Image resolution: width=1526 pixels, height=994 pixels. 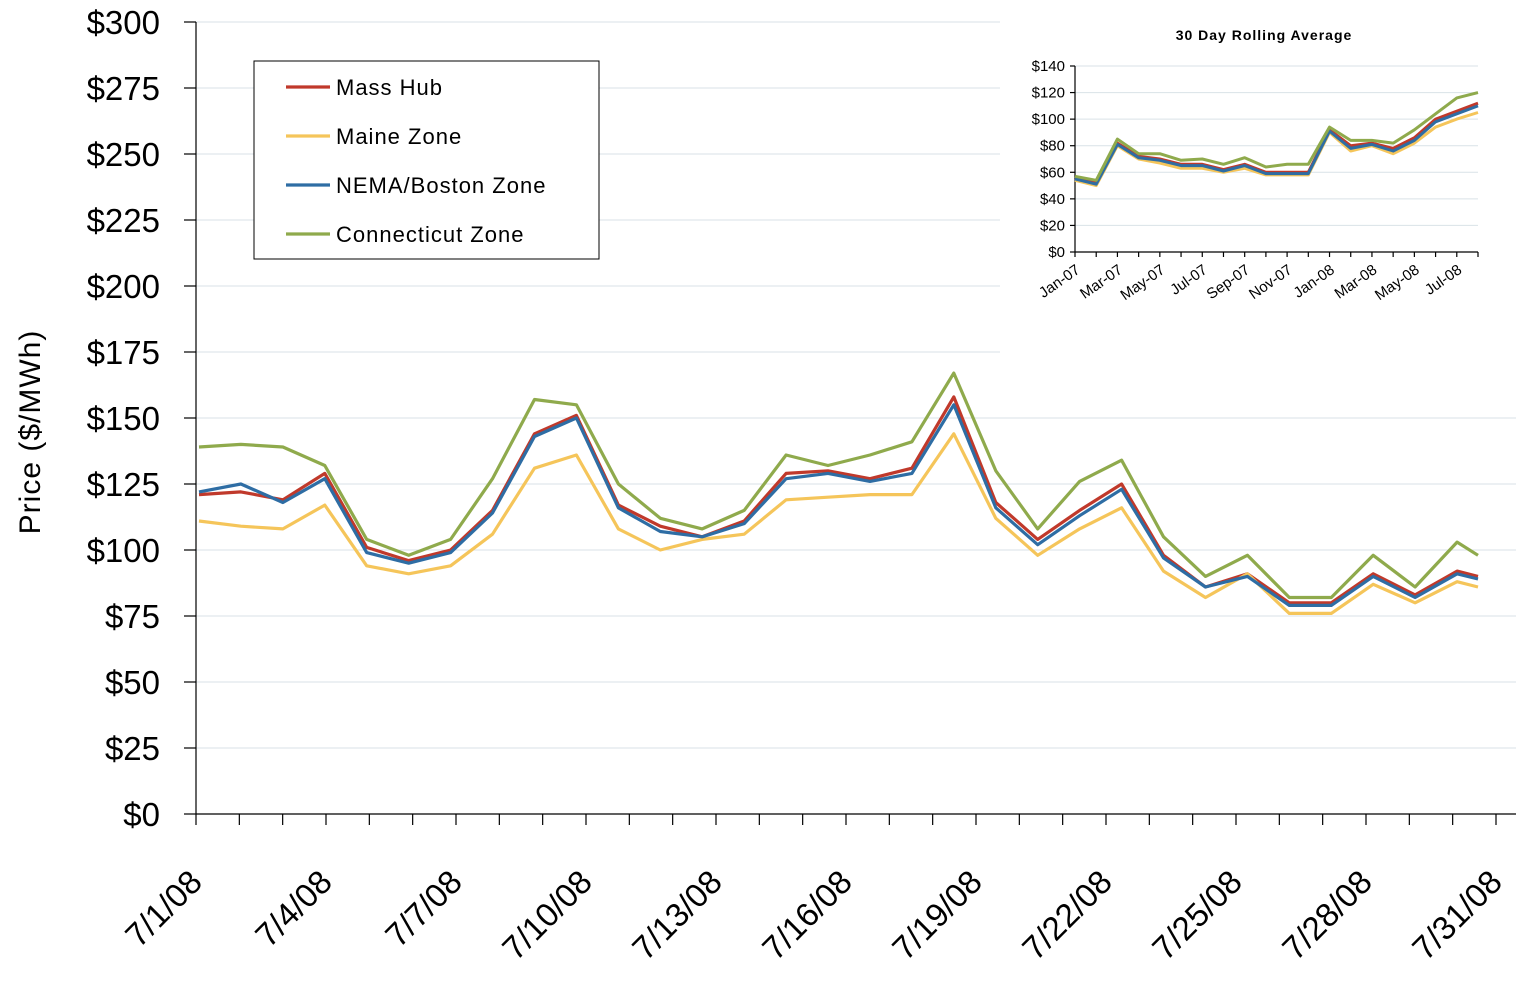 What do you see at coordinates (1052, 225) in the screenshot?
I see `inset-y-tick-label: $20` at bounding box center [1052, 225].